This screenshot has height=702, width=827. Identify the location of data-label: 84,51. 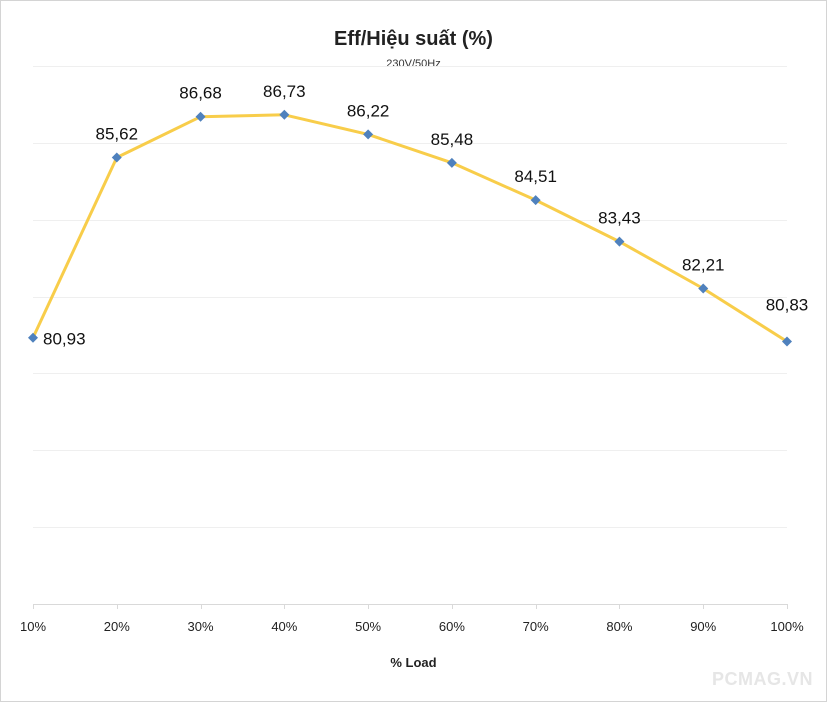
(535, 176).